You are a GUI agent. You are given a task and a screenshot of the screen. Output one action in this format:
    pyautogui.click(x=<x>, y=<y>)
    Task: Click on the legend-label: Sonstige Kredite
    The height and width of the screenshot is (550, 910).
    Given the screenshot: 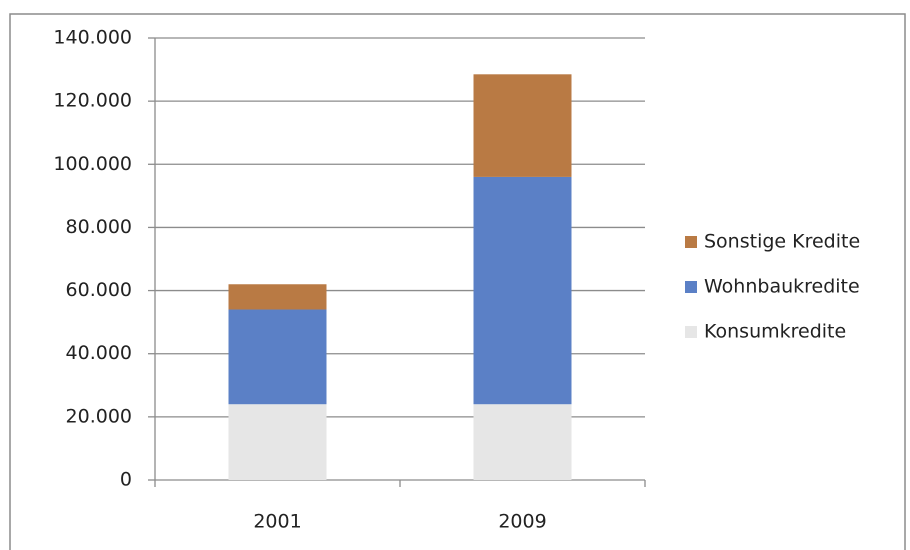 What is the action you would take?
    pyautogui.click(x=782, y=242)
    